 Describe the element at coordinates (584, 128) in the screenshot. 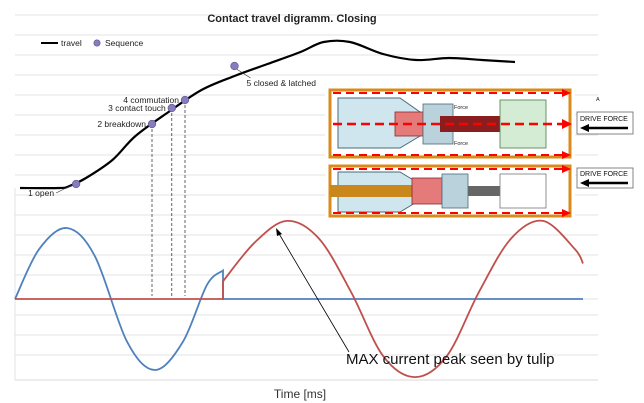

I see `inset-top-drive-arrow` at that location.